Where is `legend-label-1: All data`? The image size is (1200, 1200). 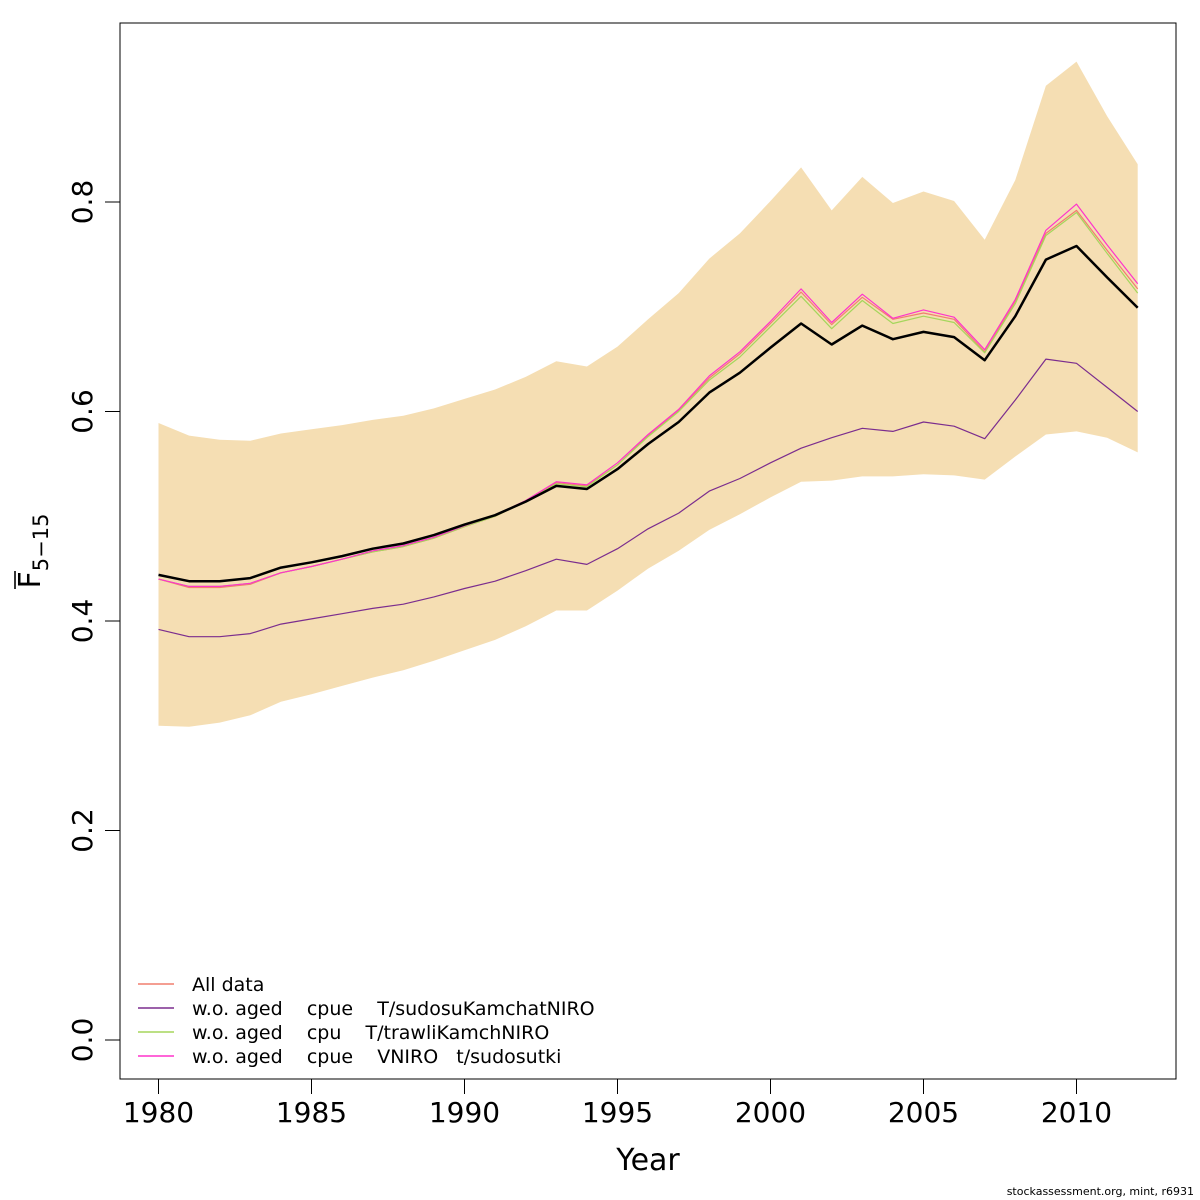 legend-label-1: All data is located at coordinates (228, 985).